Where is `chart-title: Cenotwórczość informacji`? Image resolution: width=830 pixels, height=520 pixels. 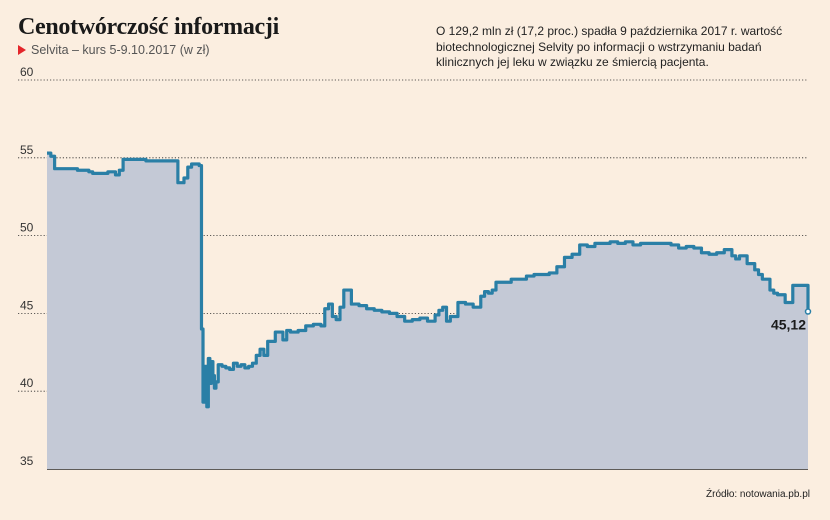 chart-title: Cenotwórczość informacji is located at coordinates (148, 27).